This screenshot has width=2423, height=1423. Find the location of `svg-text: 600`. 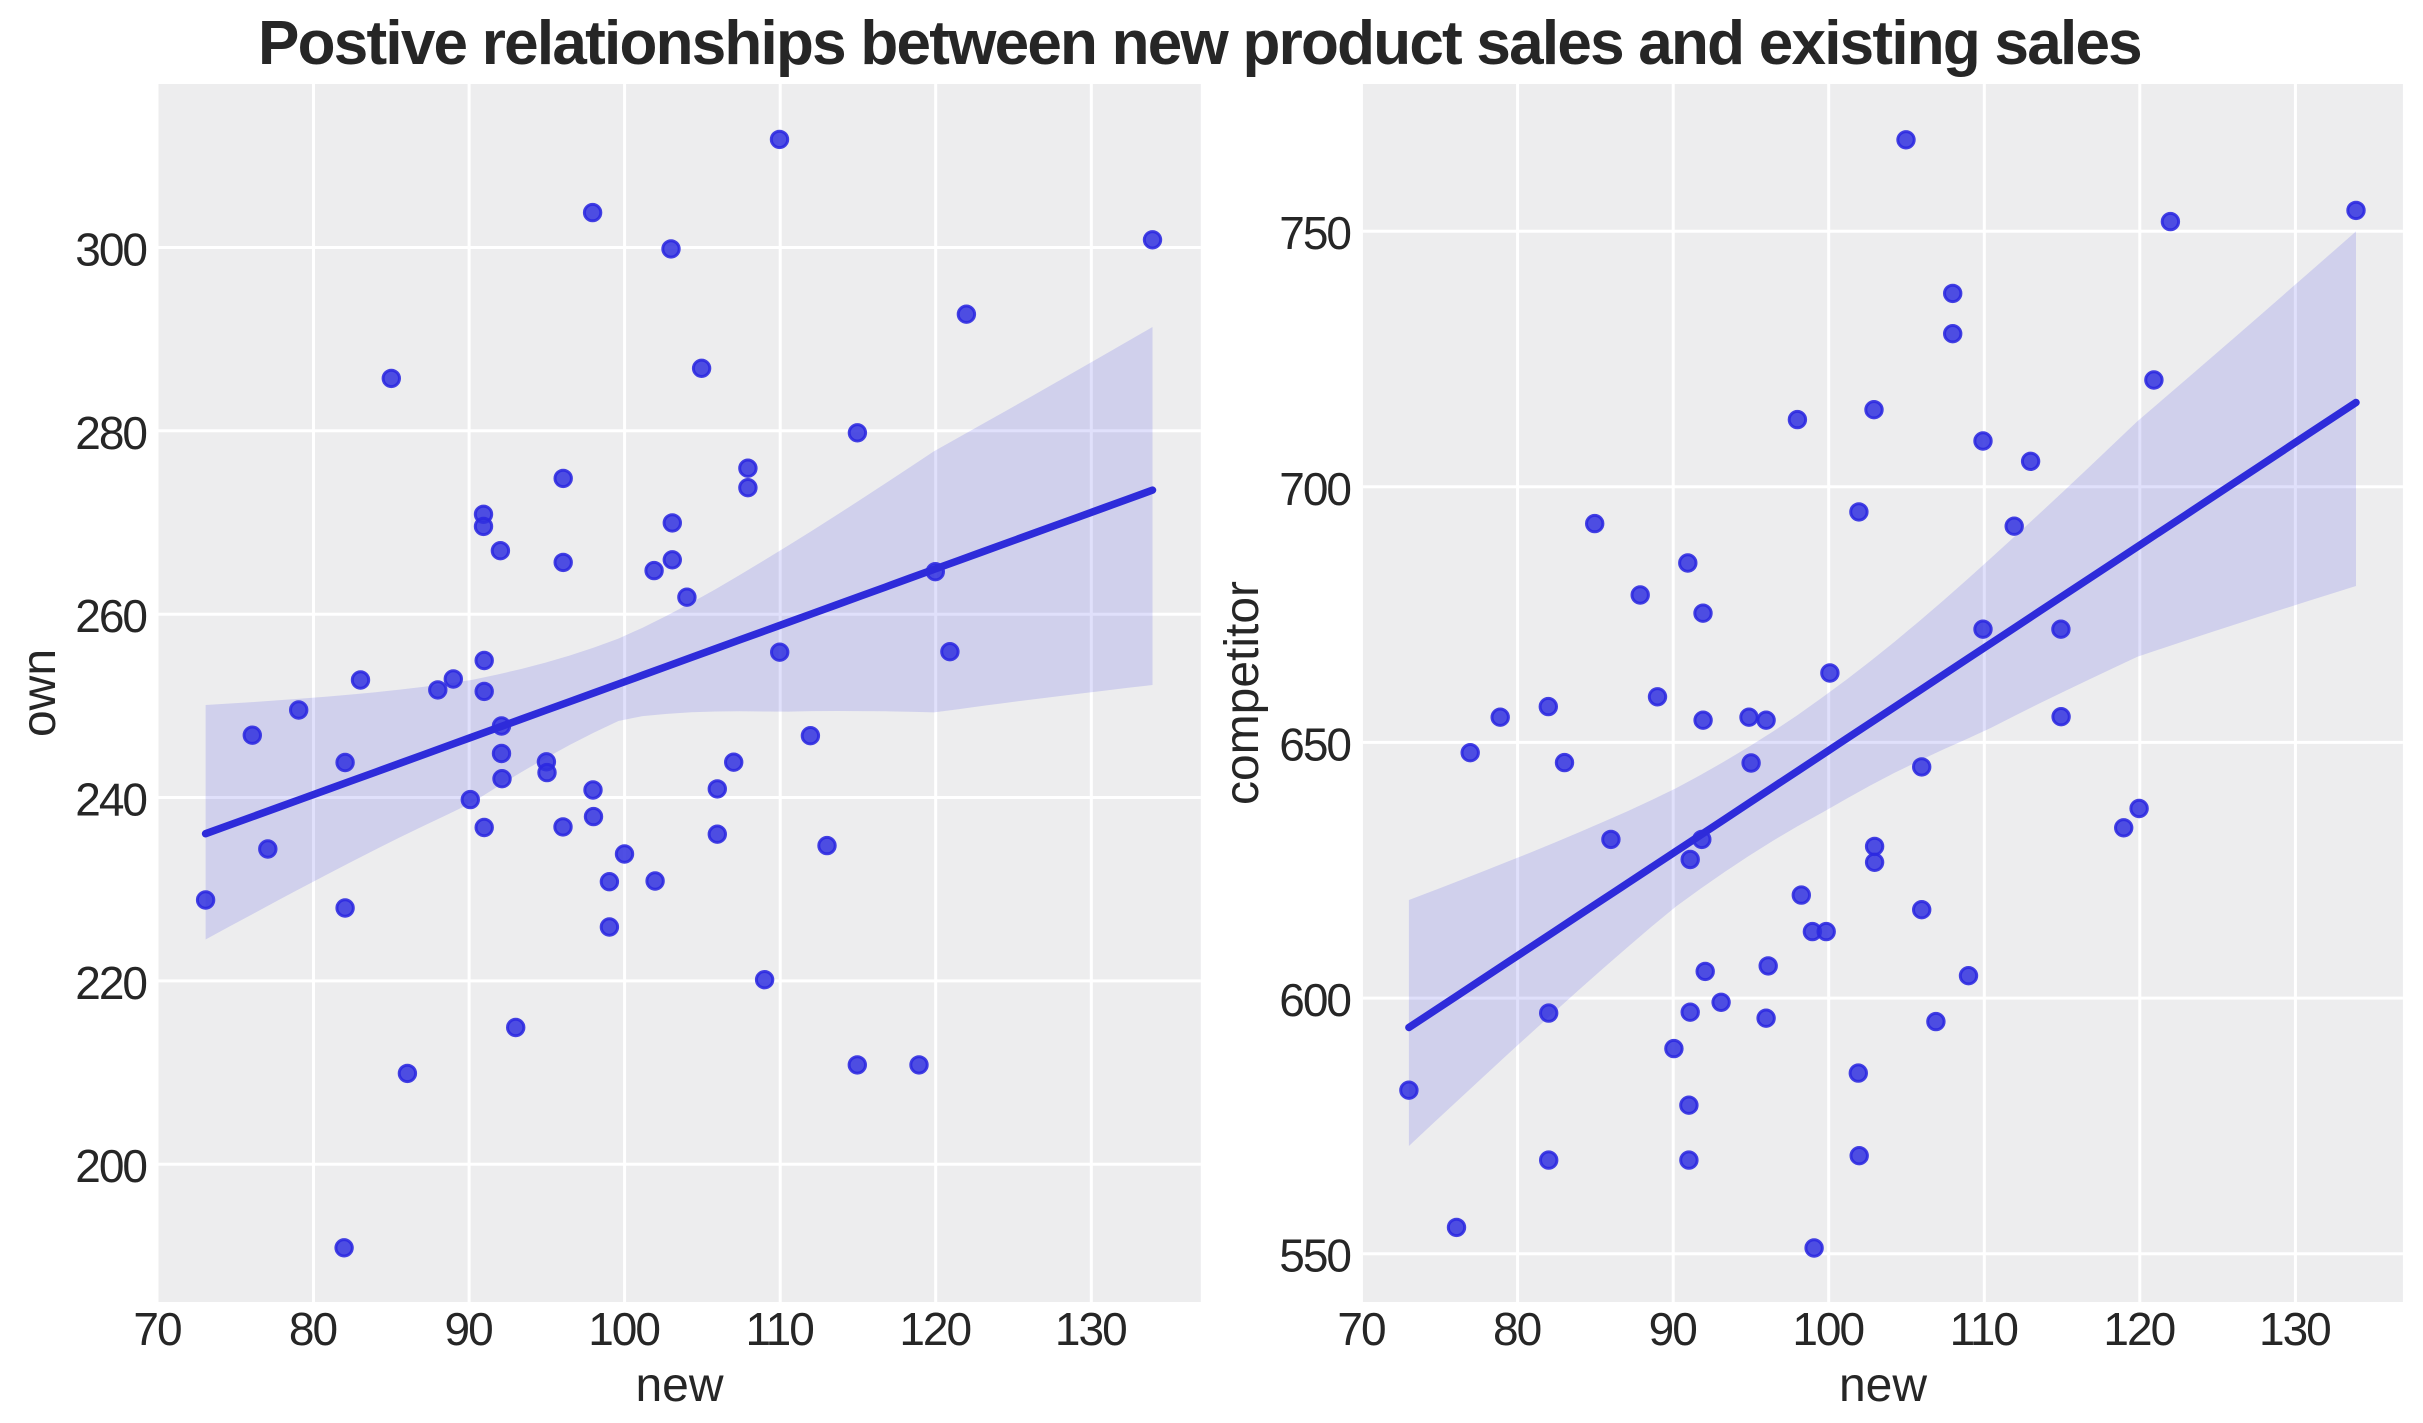

svg-text: 600 is located at coordinates (1314, 1000).